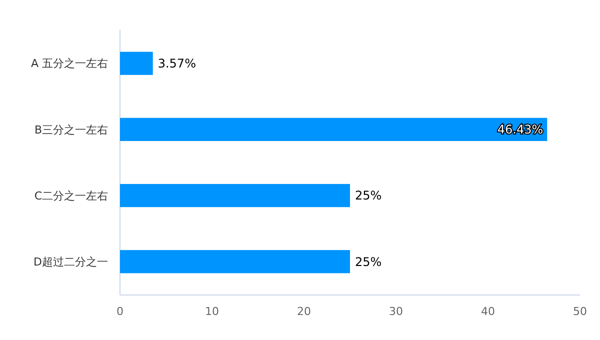  Describe the element at coordinates (520, 129) in the screenshot. I see `data-label: 46.43%` at that location.